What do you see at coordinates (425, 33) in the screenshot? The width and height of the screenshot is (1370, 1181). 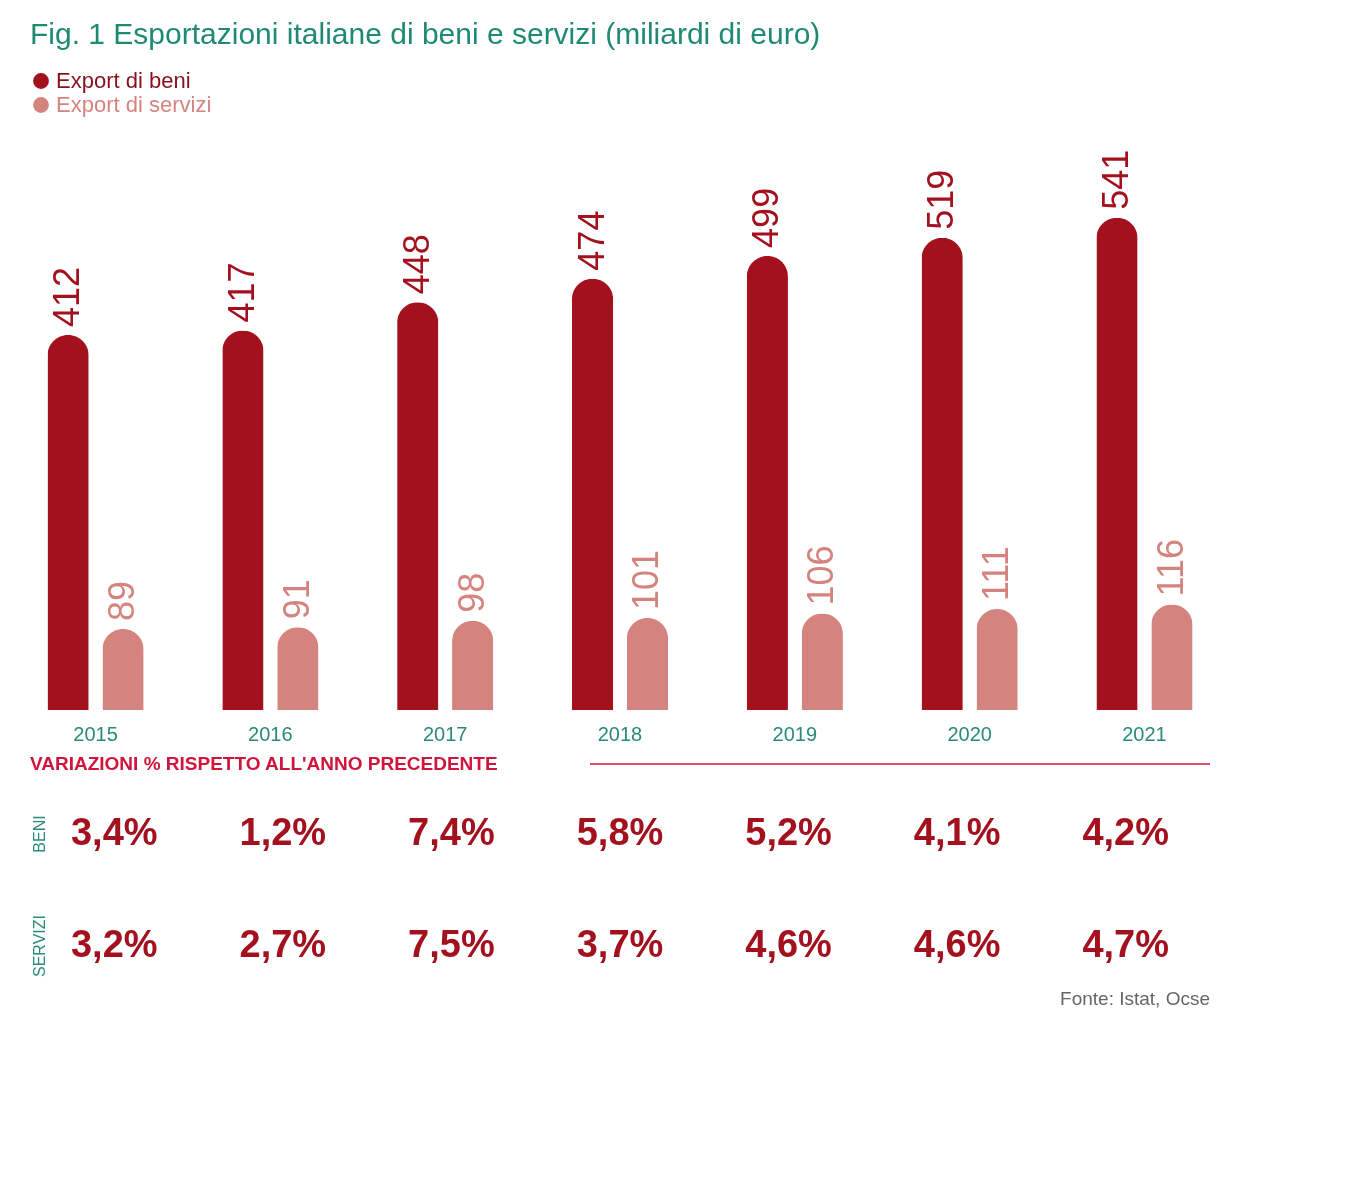 I see `chart-title: Fig. 1 Esportazioni italiane di beni e servizi (miliardi di euro)` at bounding box center [425, 33].